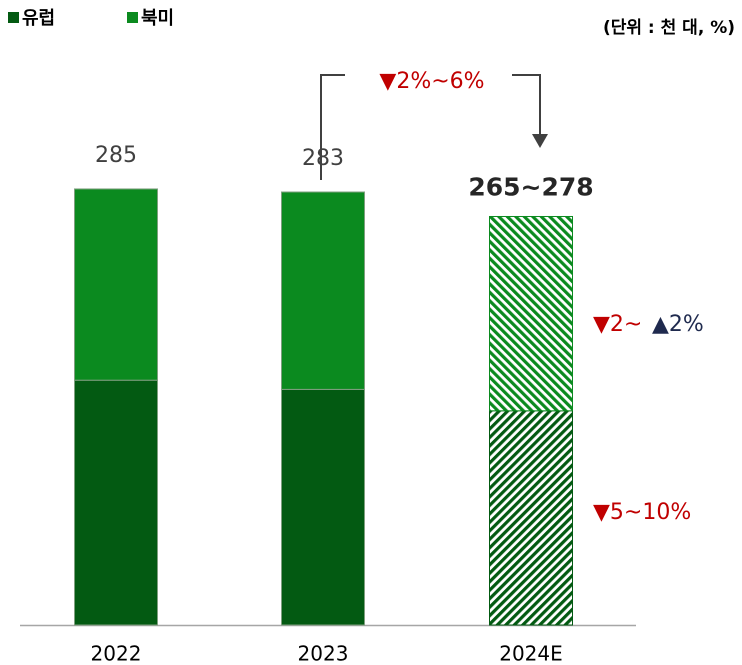 The height and width of the screenshot is (665, 742). What do you see at coordinates (530, 186) in the screenshot?
I see `total-label: 265~278` at bounding box center [530, 186].